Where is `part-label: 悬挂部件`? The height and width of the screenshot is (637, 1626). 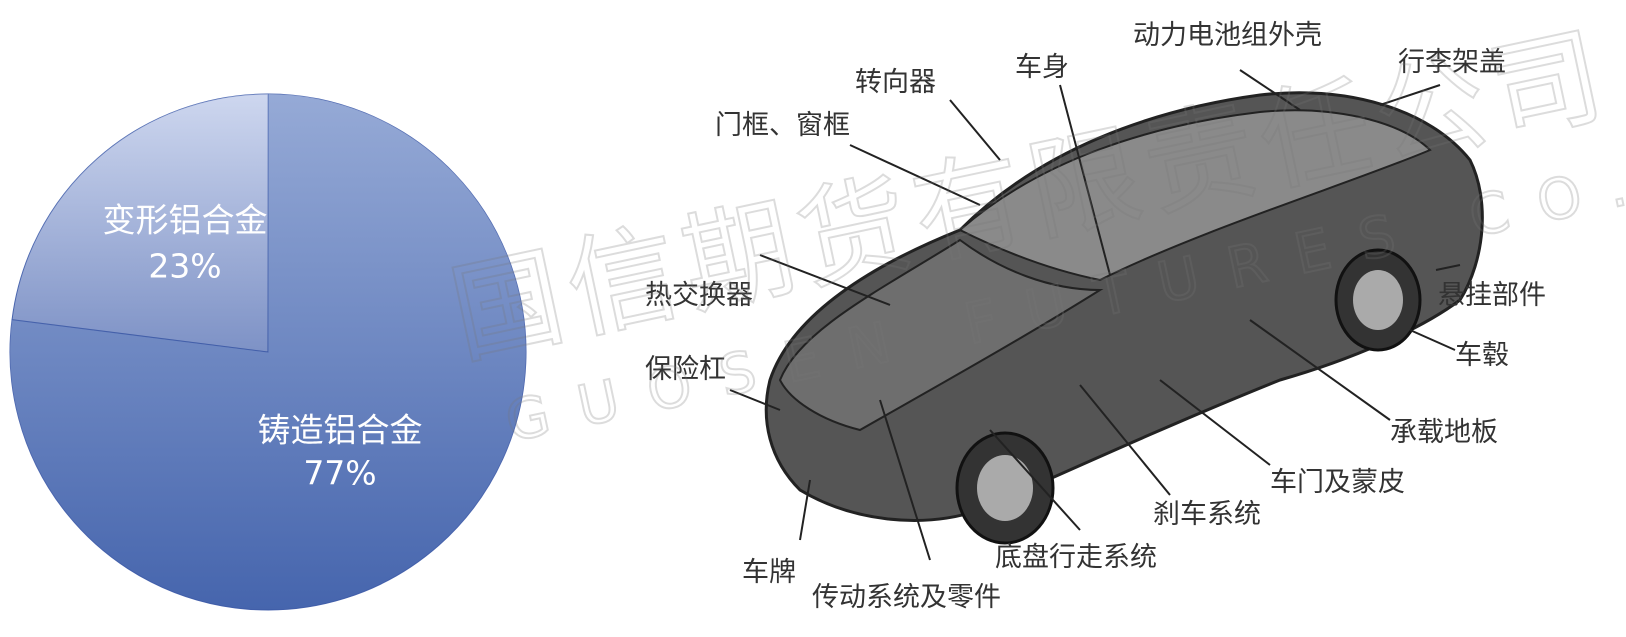 part-label: 悬挂部件 is located at coordinates (1492, 295).